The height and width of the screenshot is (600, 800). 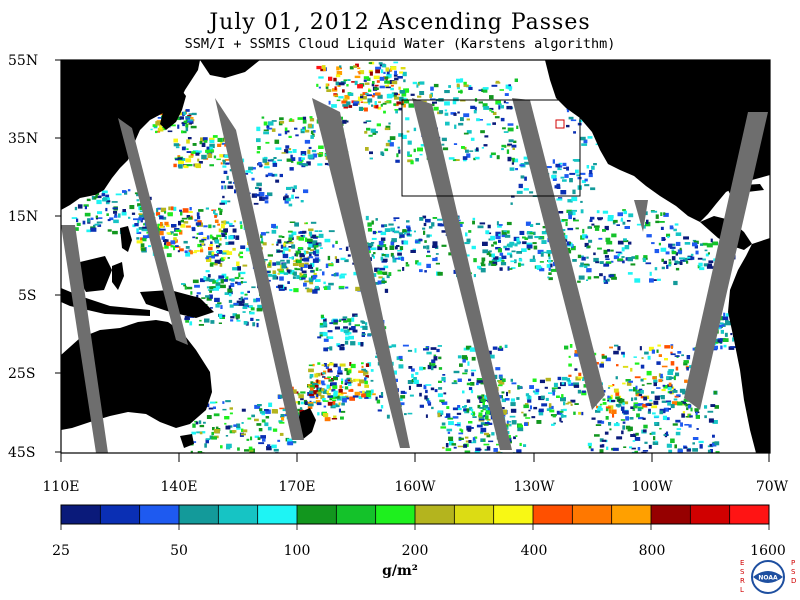 What do you see at coordinates (768, 551) in the screenshot?
I see `colorbar-label-1600: 1600` at bounding box center [768, 551].